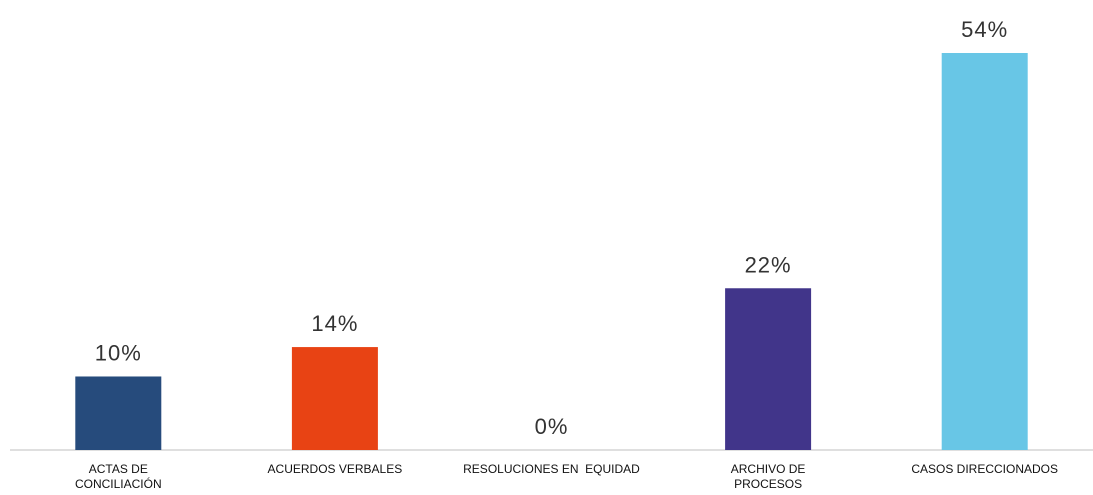 The height and width of the screenshot is (495, 1093). What do you see at coordinates (118, 352) in the screenshot?
I see `value-label: 10%` at bounding box center [118, 352].